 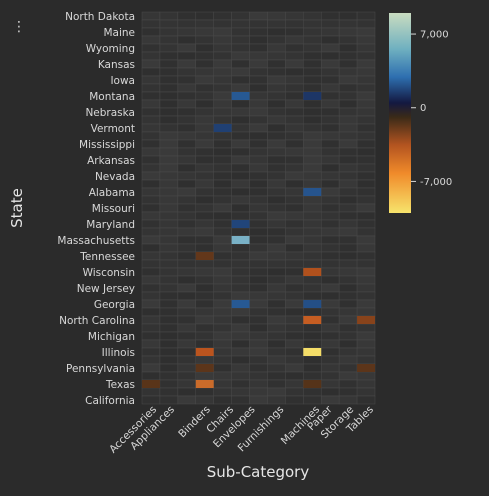 What do you see at coordinates (97, 321) in the screenshot?
I see `y-tick-label: North Carolina` at bounding box center [97, 321].